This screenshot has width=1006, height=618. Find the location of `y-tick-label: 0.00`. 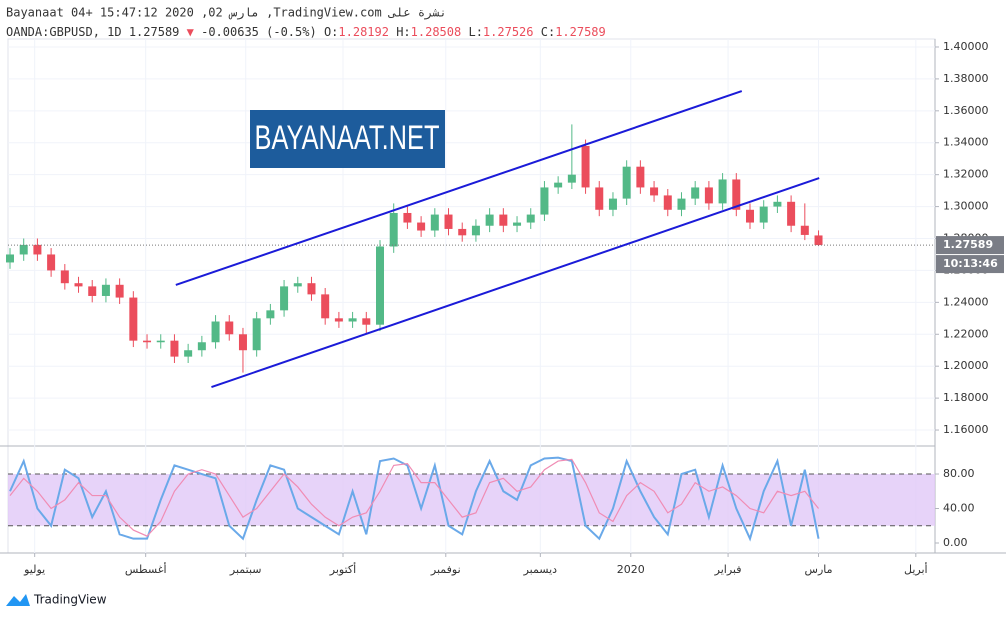

y-tick-label: 0.00 is located at coordinates (955, 542).